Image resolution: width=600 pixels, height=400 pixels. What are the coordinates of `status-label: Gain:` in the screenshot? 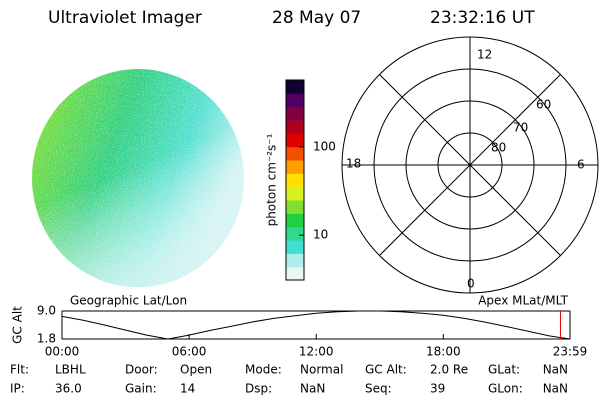 It's located at (141, 389).